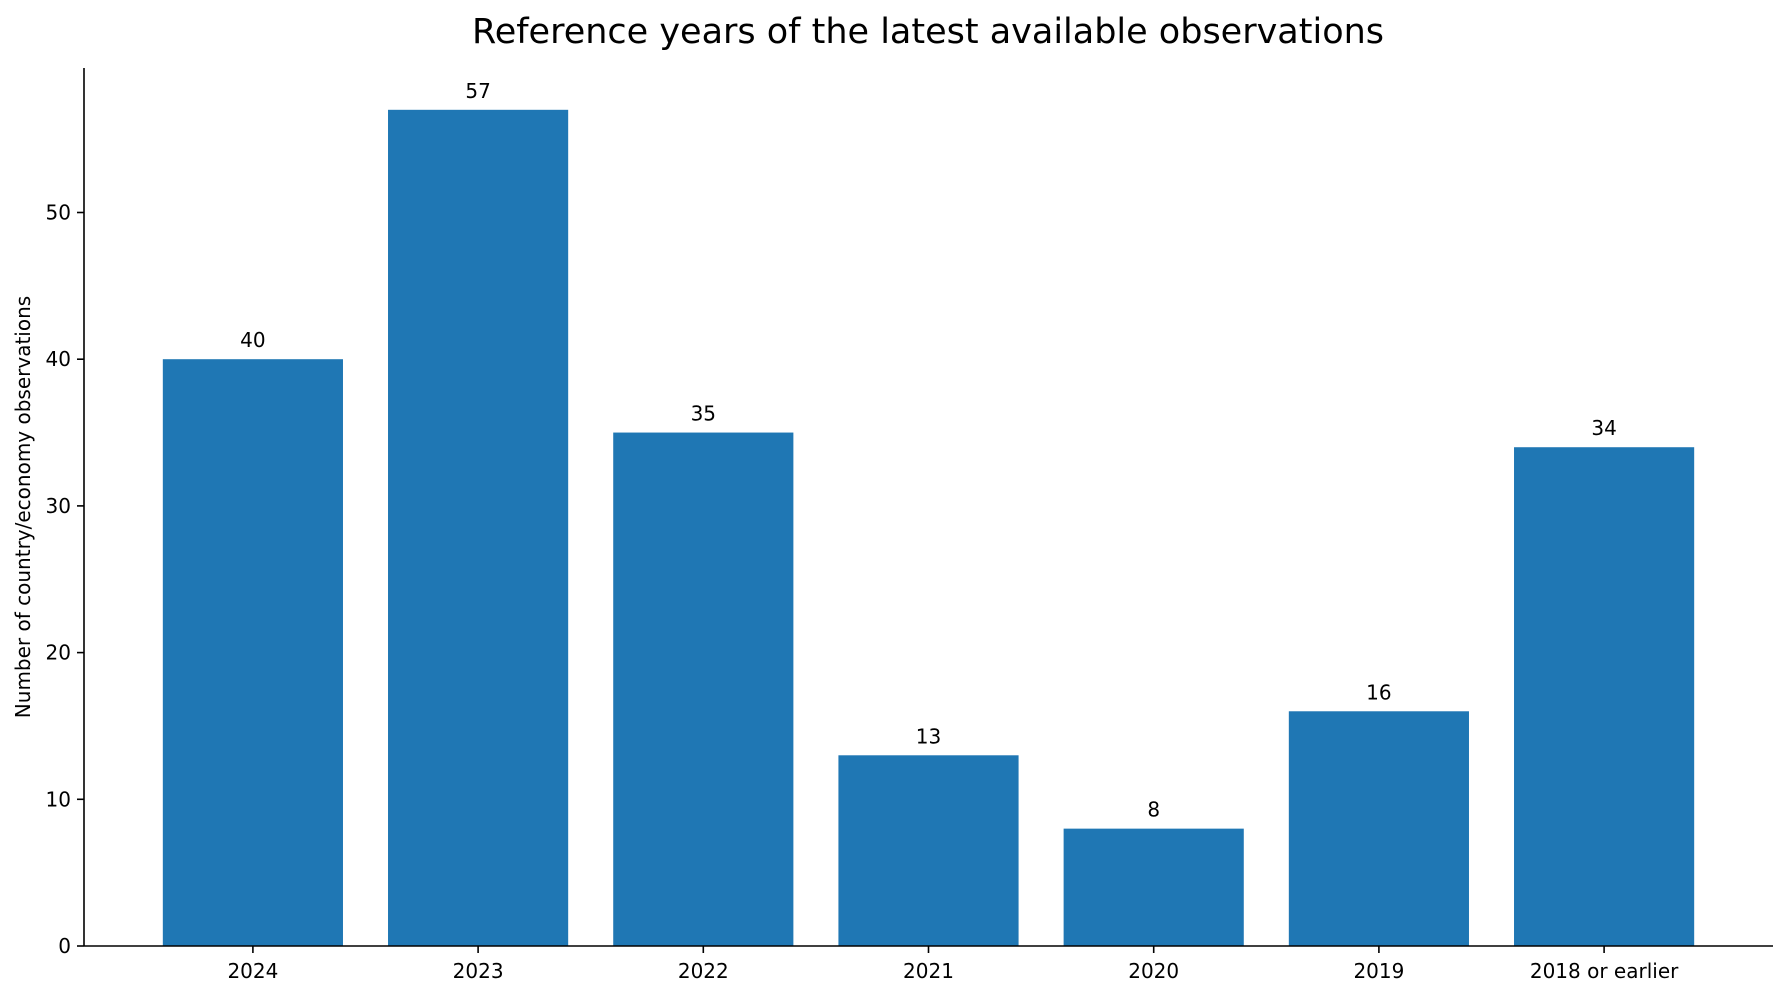 The height and width of the screenshot is (996, 1784). What do you see at coordinates (1153, 971) in the screenshot?
I see `x-tick-label: 2020` at bounding box center [1153, 971].